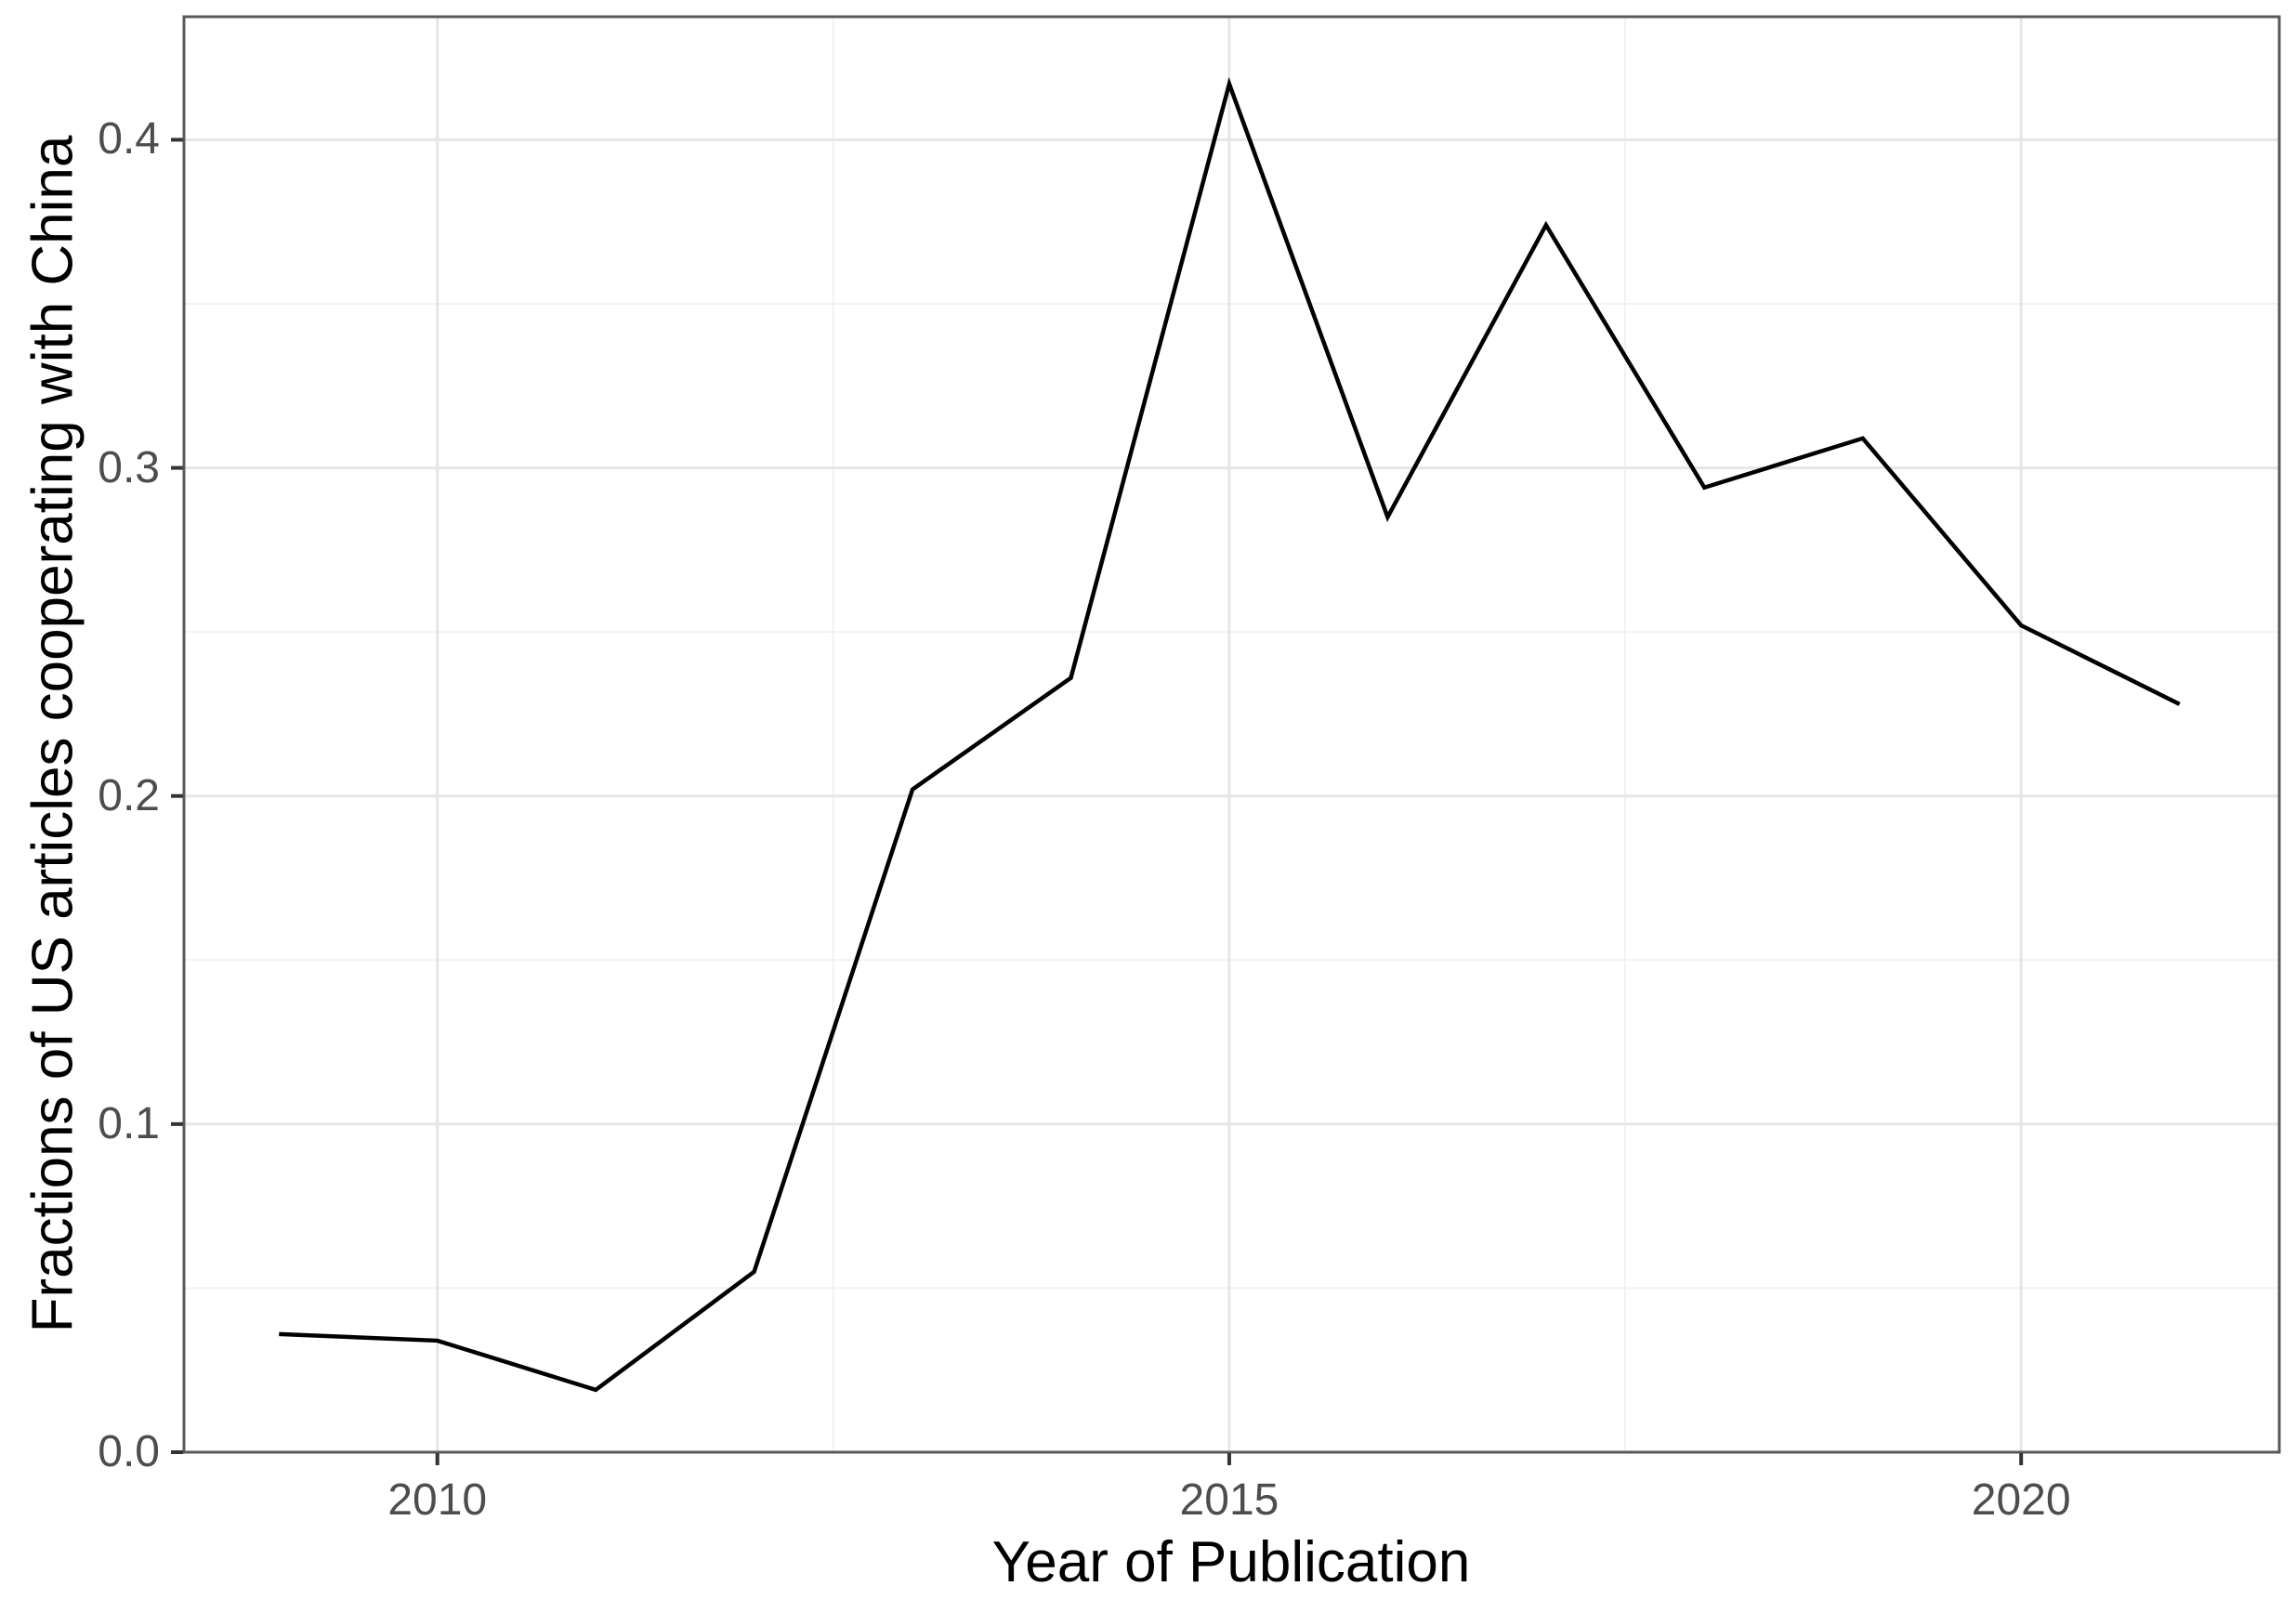 This screenshot has height=1599, width=2296. What do you see at coordinates (129, 1451) in the screenshot?
I see `y-axis-tick-label: 0.0` at bounding box center [129, 1451].